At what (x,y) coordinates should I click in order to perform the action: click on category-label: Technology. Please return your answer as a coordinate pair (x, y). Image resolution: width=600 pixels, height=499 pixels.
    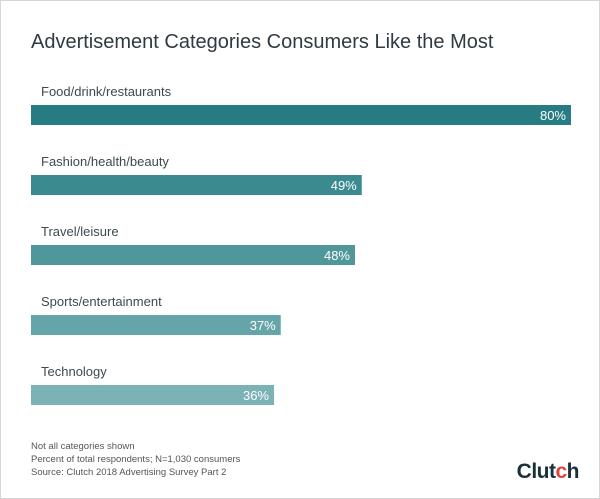
    Looking at the image, I should click on (74, 371).